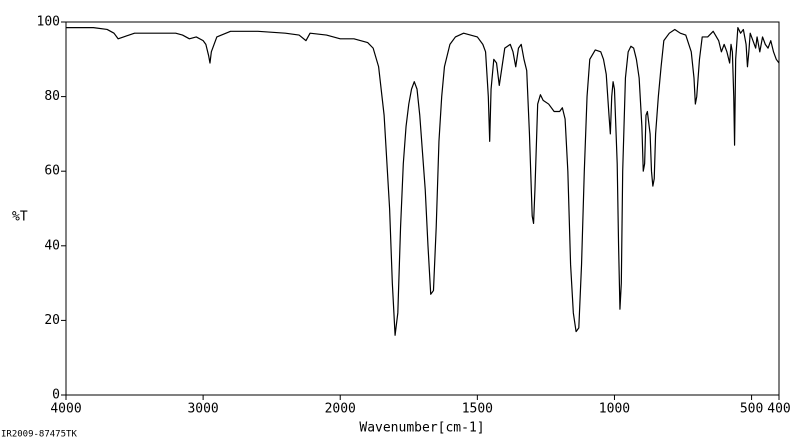 The image size is (800, 441). What do you see at coordinates (39, 435) in the screenshot?
I see `footer: IR2009-87475TK` at bounding box center [39, 435].